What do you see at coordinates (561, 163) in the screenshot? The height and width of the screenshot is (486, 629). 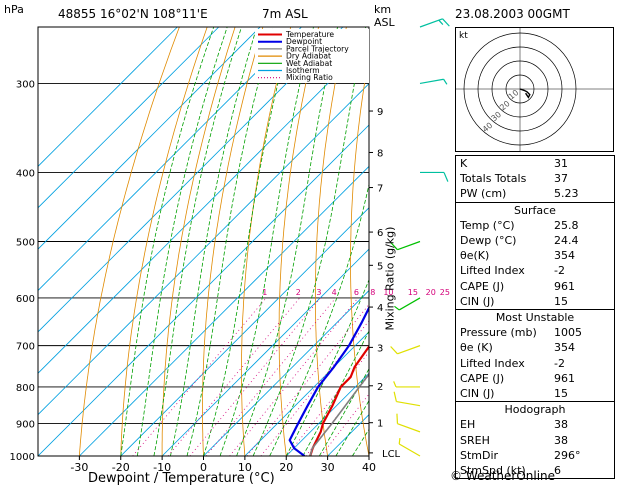 I see `index-value: 31` at bounding box center [561, 163].